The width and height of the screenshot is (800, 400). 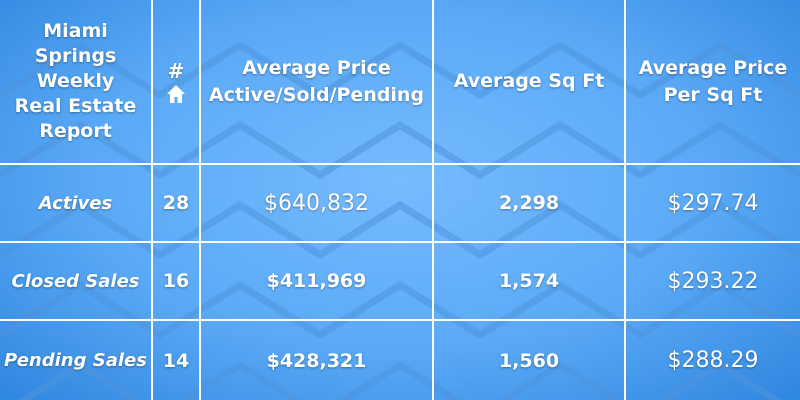 What do you see at coordinates (76, 359) in the screenshot?
I see `row-label: Pending Sales` at bounding box center [76, 359].